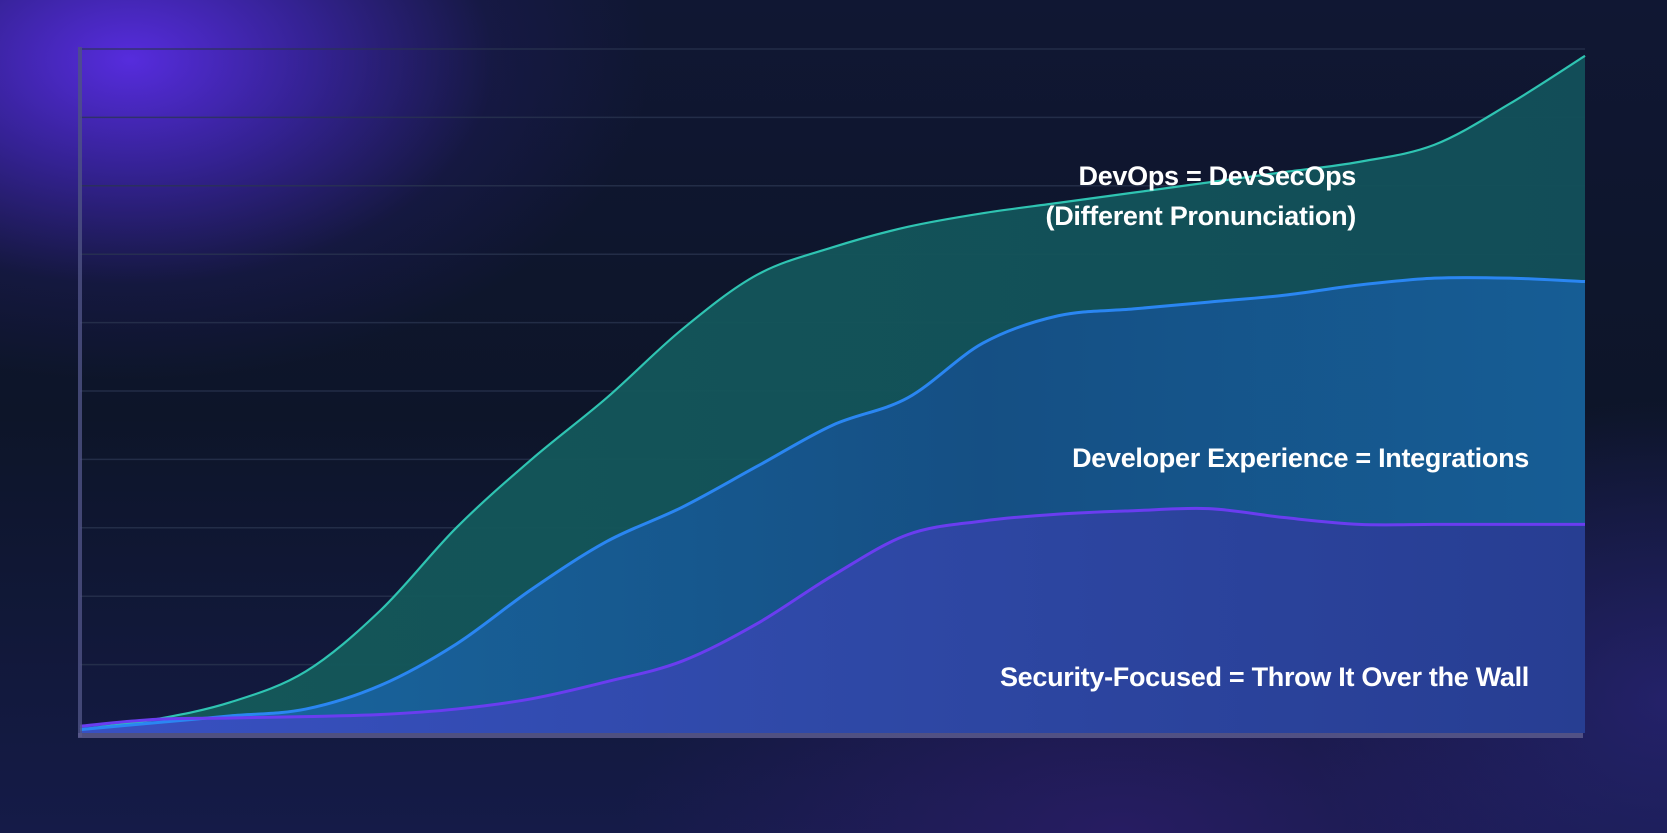  Describe the element at coordinates (830, 735) in the screenshot. I see `x-axis` at that location.